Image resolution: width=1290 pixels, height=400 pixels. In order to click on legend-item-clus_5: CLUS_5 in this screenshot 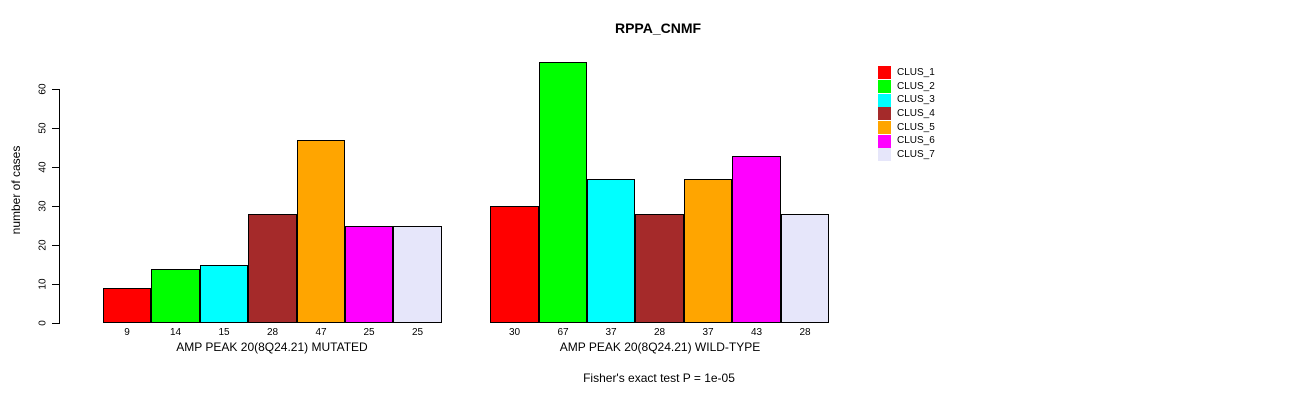, I will do `click(906, 128)`.